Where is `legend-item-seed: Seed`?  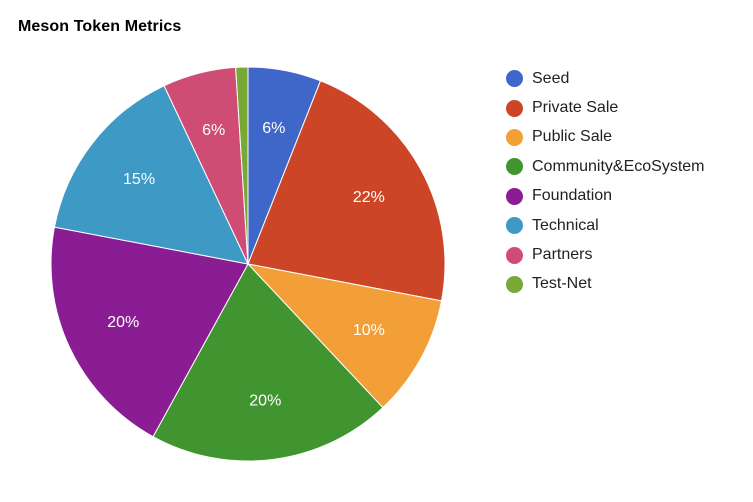 legend-item-seed: Seed is located at coordinates (626, 78).